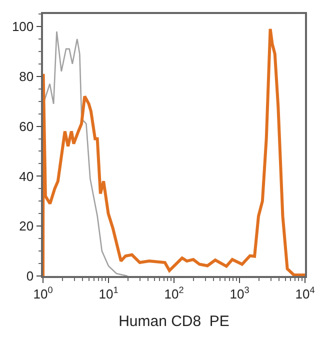 This screenshot has height=339, width=327. What do you see at coordinates (43, 293) in the screenshot?
I see `x-tick-label: 10$^{0}$` at bounding box center [43, 293].